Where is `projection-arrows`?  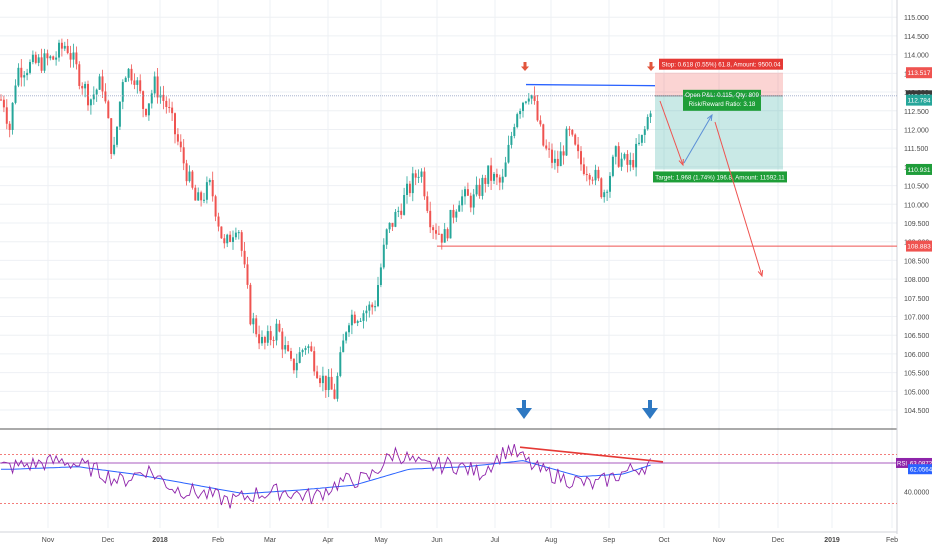 projection-arrows is located at coordinates (711, 189).